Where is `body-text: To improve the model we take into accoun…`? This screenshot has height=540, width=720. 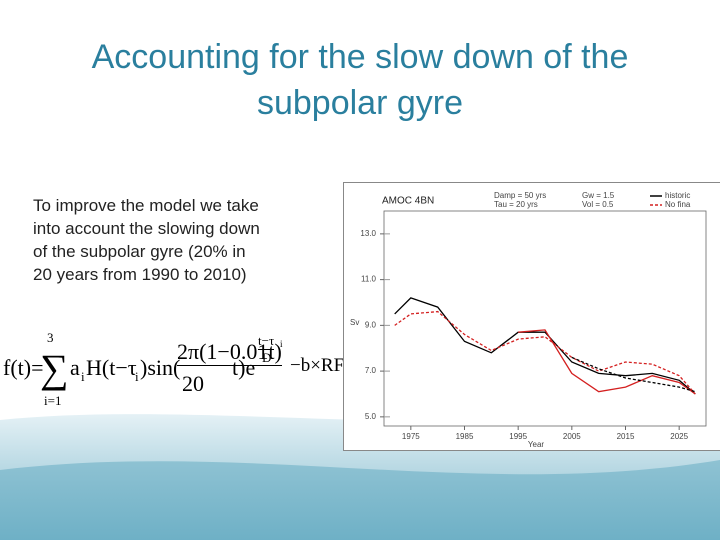
body-text: To improve the model we take into accoun… is located at coordinates (178, 240).